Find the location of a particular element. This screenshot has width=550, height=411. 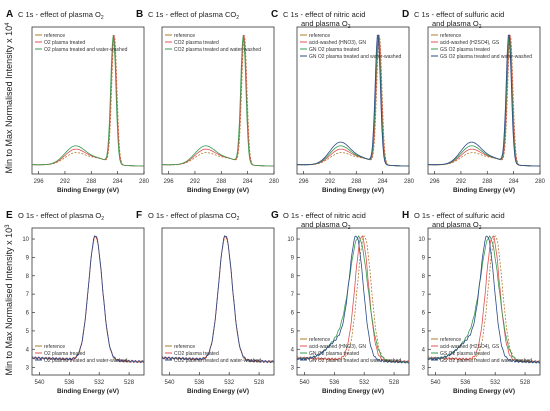

y-axis-label-top: Min to Max Normalised Intensity x 104 is located at coordinates (9, 98).